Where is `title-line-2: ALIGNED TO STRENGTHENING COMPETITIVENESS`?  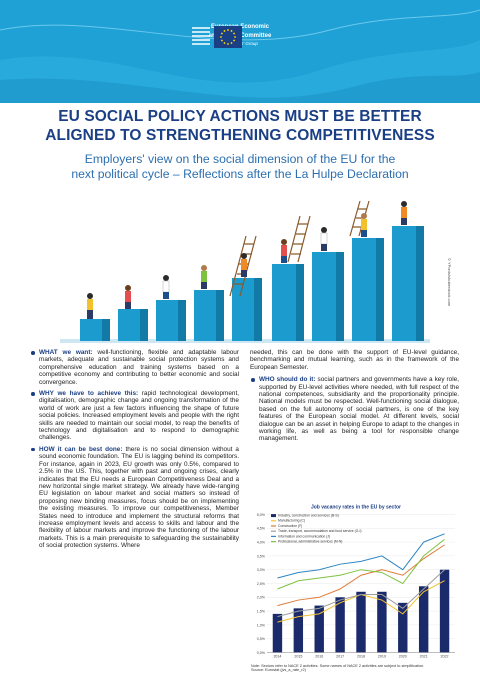
title-line-2: ALIGNED TO STRENGTHENING COMPETITIVENESS is located at coordinates (240, 135).